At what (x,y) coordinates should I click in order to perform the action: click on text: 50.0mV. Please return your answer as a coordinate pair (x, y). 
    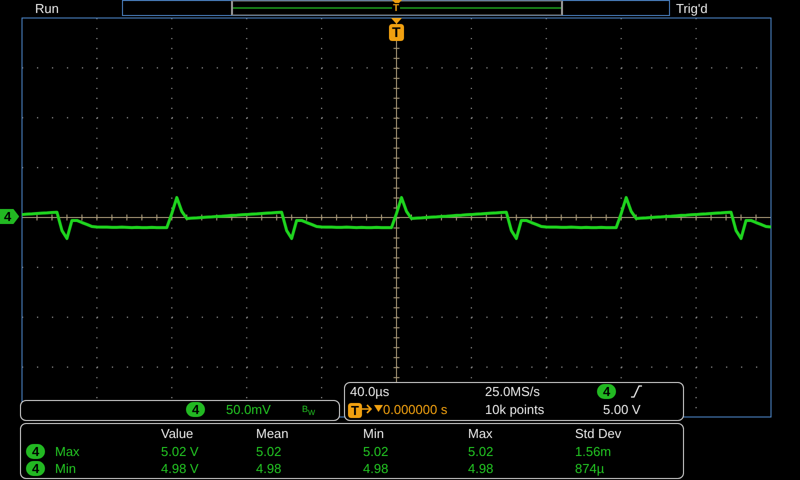
    Looking at the image, I should click on (248, 409).